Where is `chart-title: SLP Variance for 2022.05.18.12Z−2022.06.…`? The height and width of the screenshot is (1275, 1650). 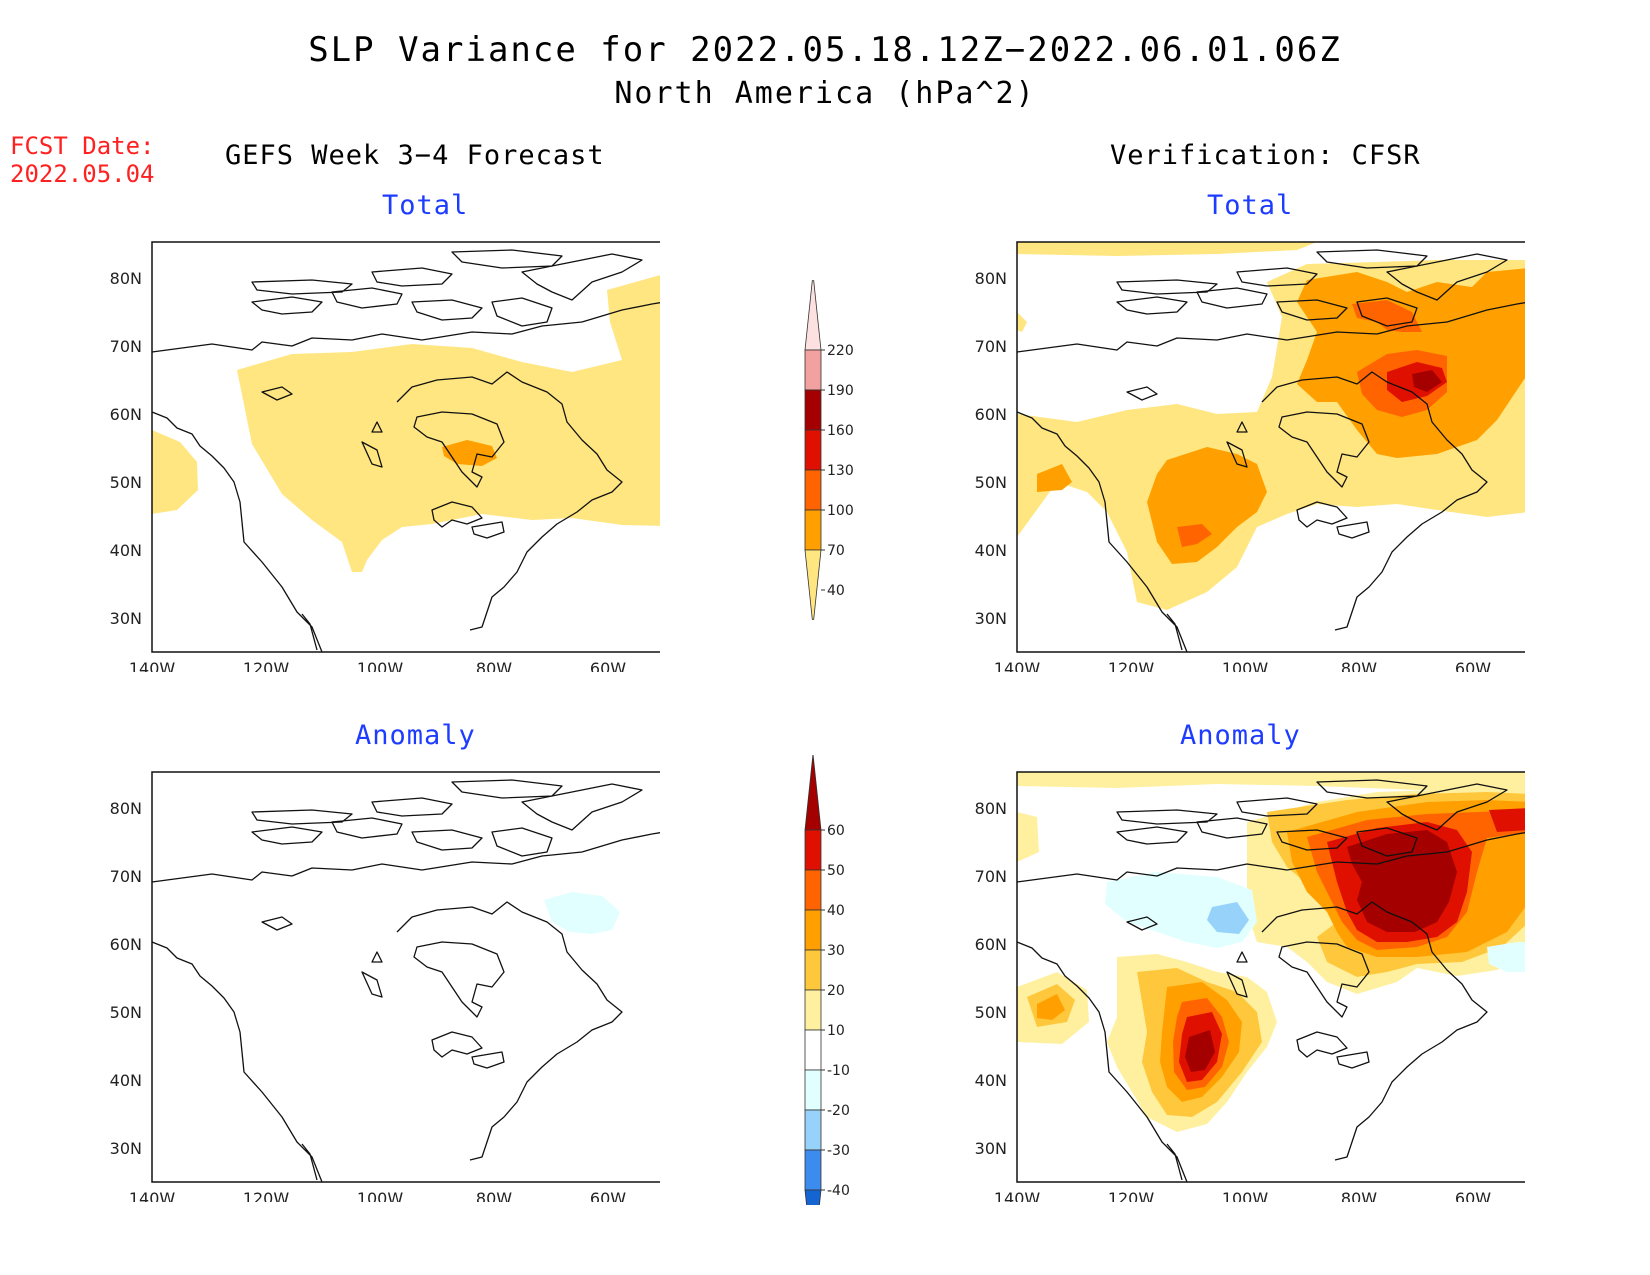 chart-title: SLP Variance for 2022.05.18.12Z−2022.06.… is located at coordinates (825, 50).